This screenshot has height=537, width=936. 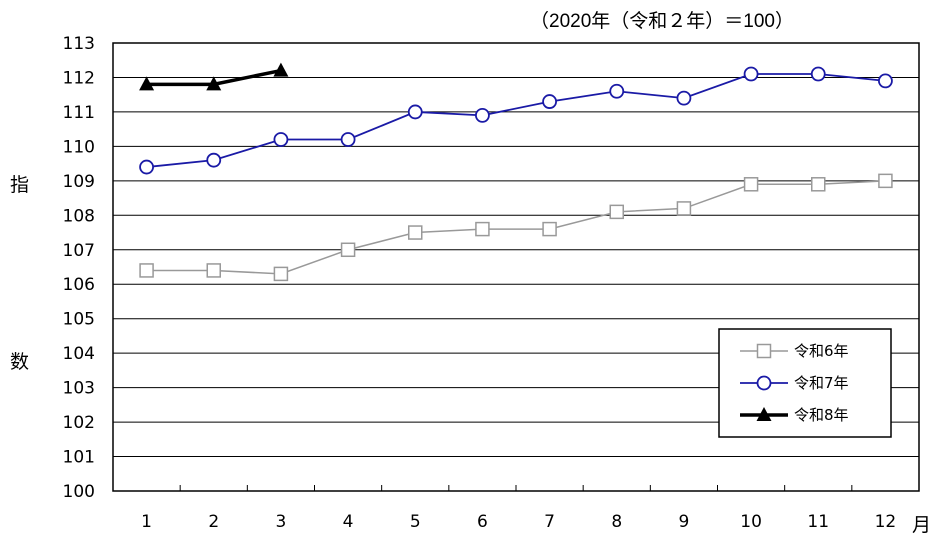 I want to click on y-tick-label: 111, so click(x=79, y=113).